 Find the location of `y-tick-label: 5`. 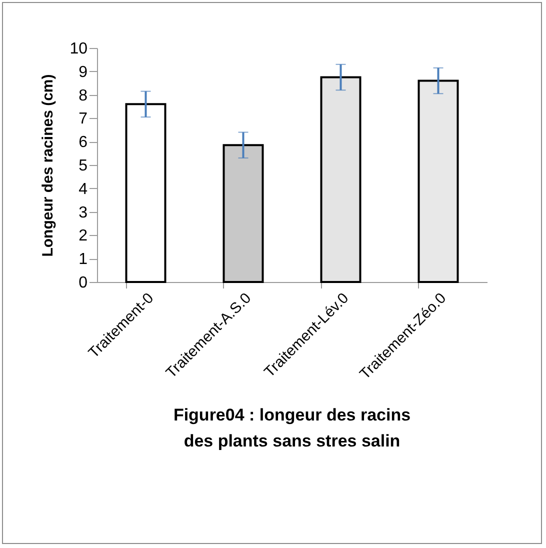

y-tick-label: 5 is located at coordinates (83, 166).